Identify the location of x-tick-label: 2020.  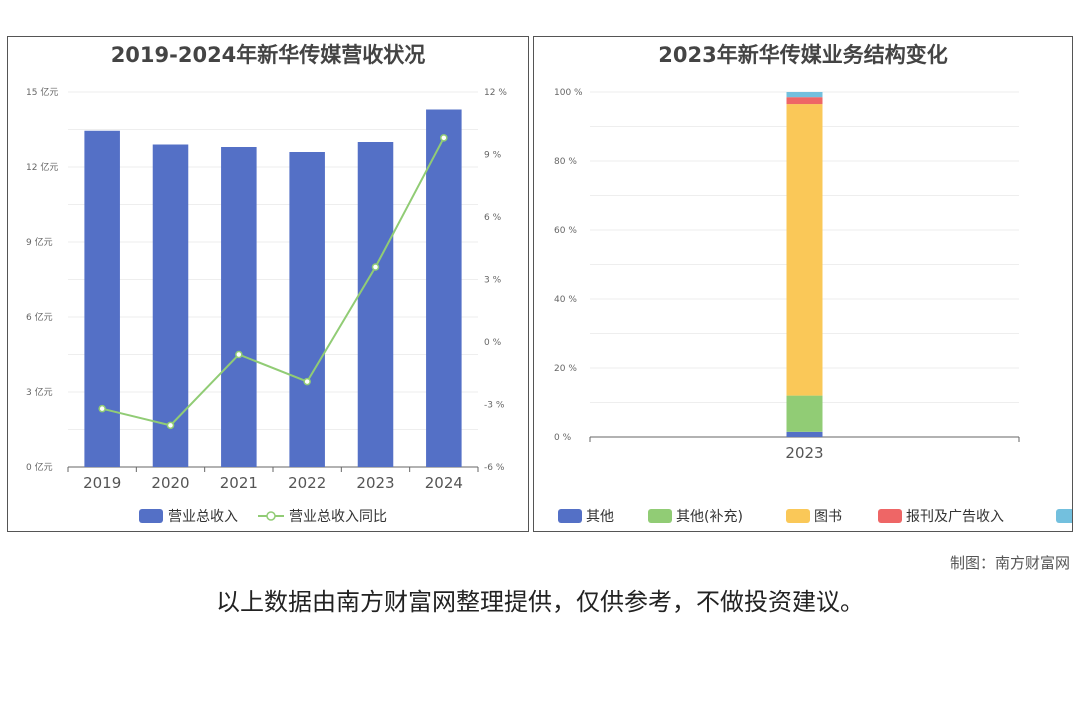
(170, 483).